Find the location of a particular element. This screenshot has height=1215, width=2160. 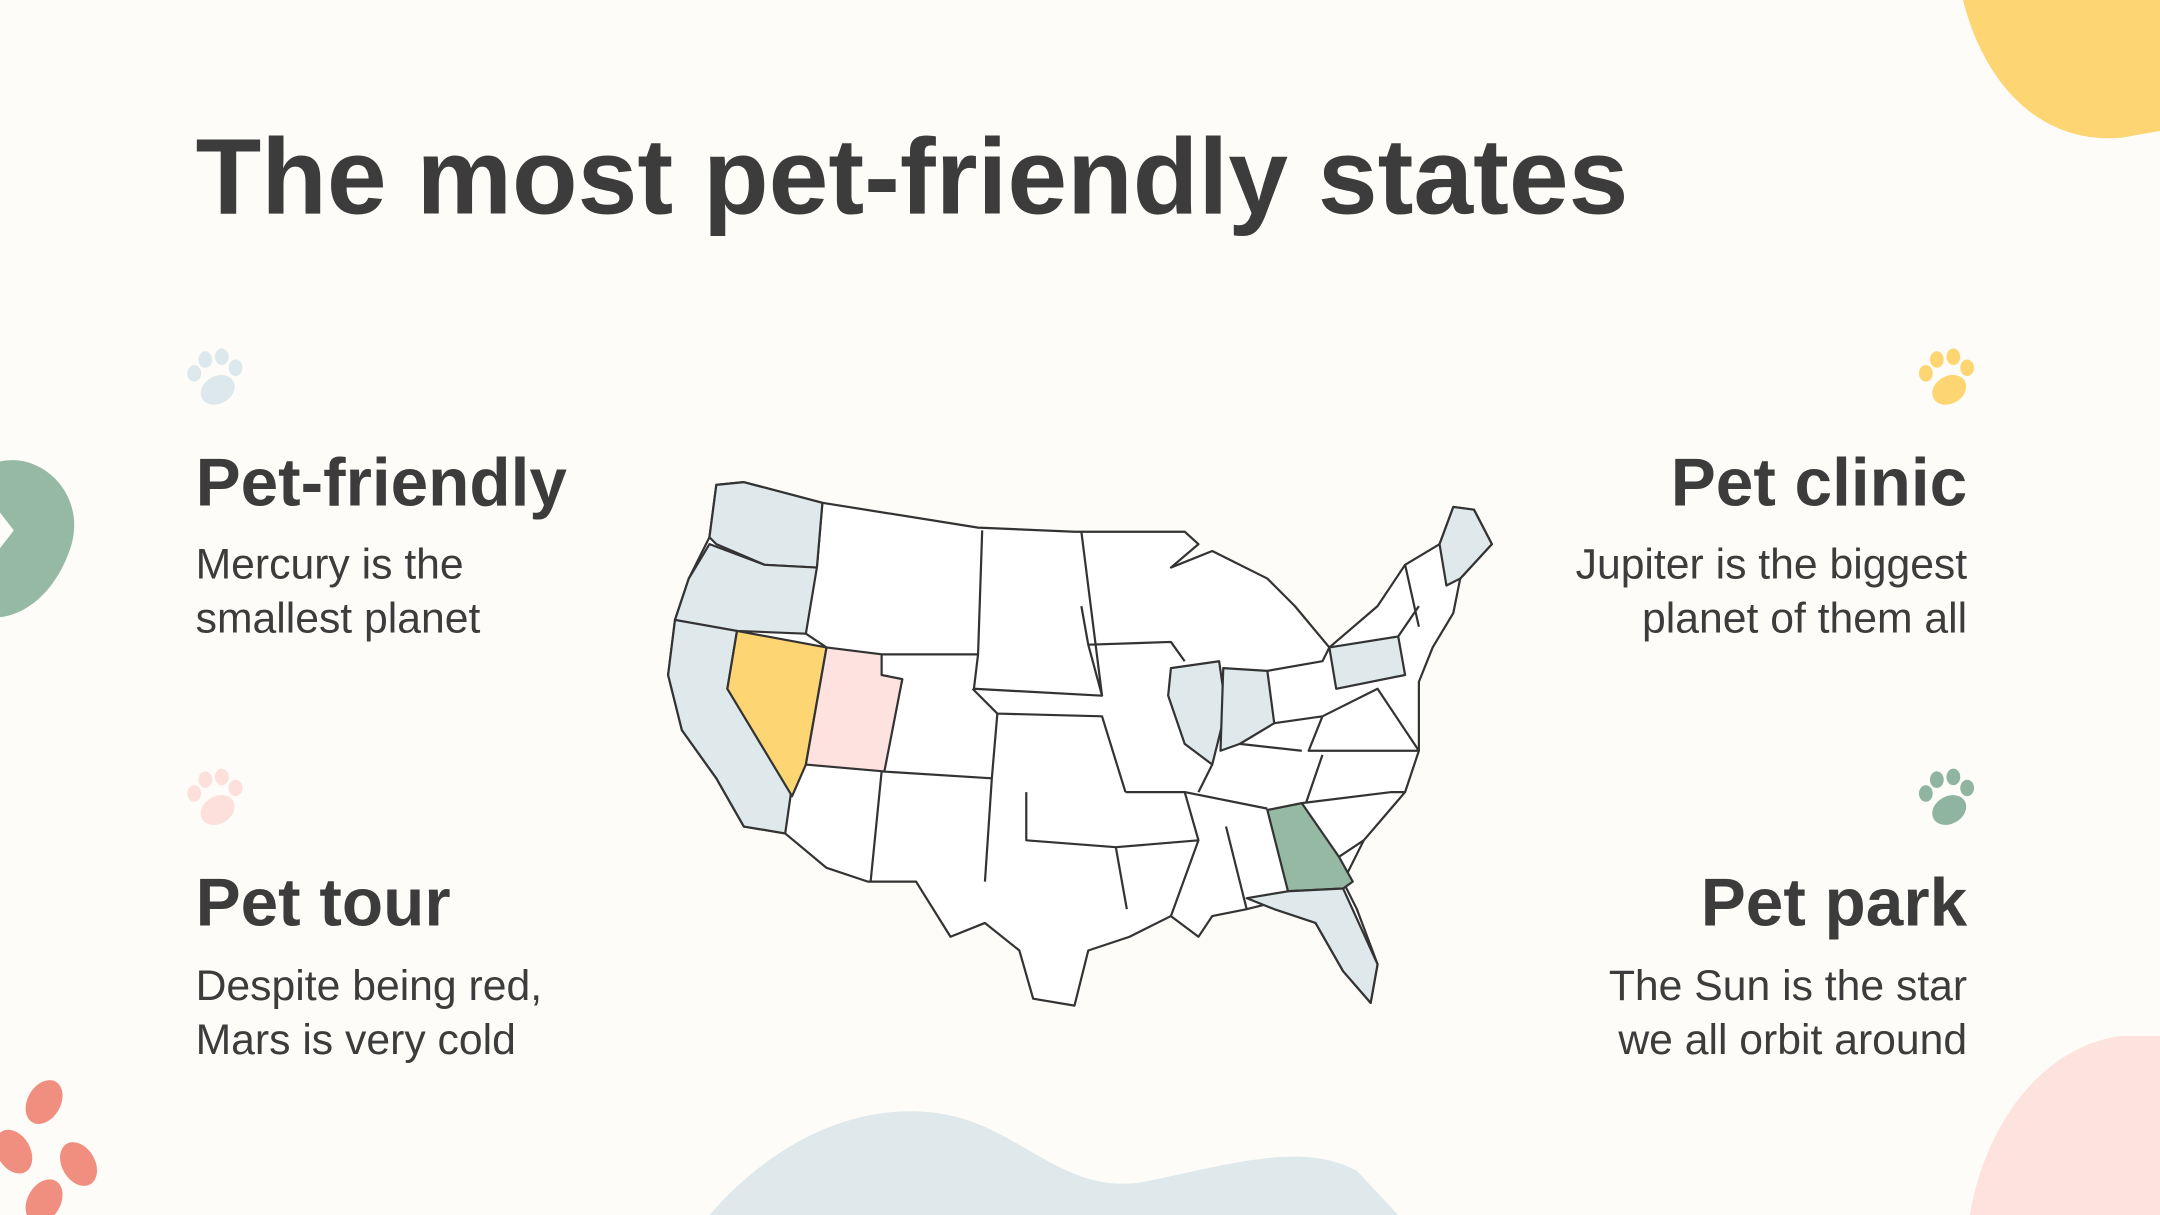

state-indiana is located at coordinates (1247, 709).